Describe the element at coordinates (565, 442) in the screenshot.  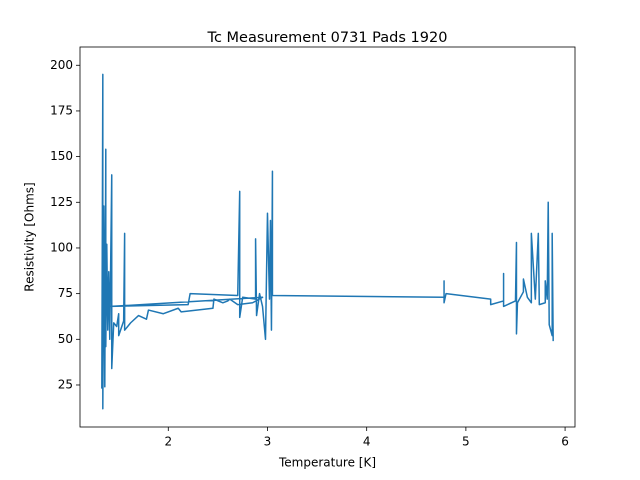
I see `x-tick-label: 6` at that location.